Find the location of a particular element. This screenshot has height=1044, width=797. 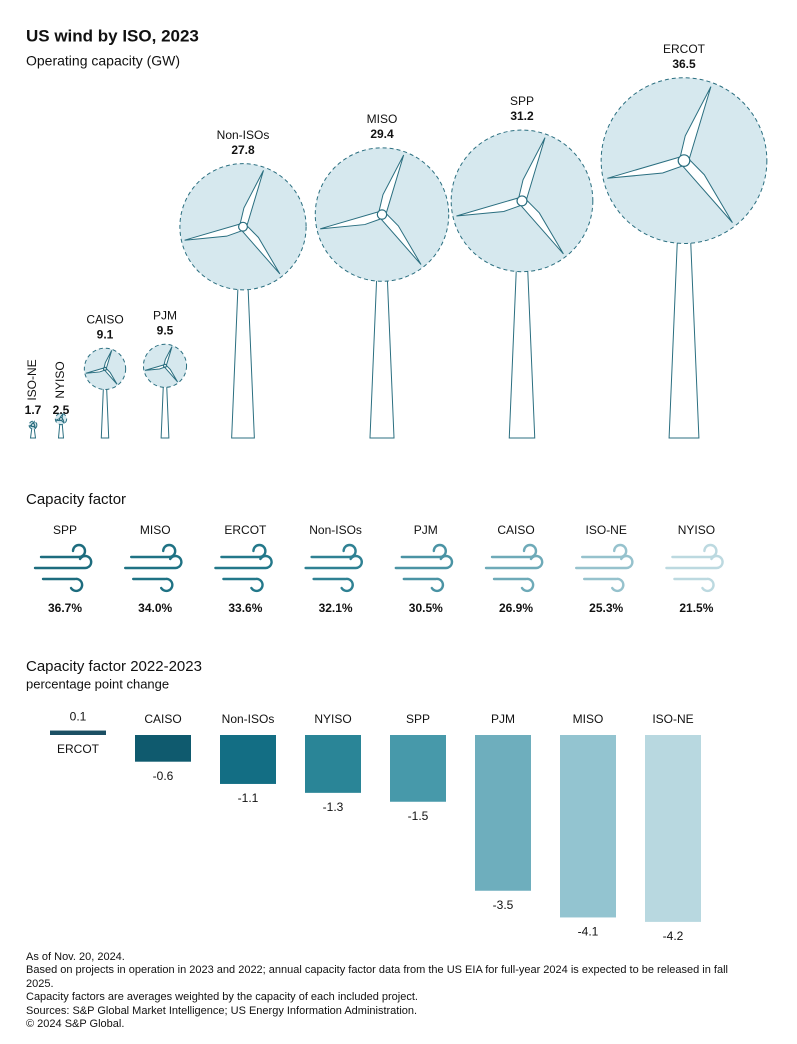

value-label: -4.1 is located at coordinates (588, 932).